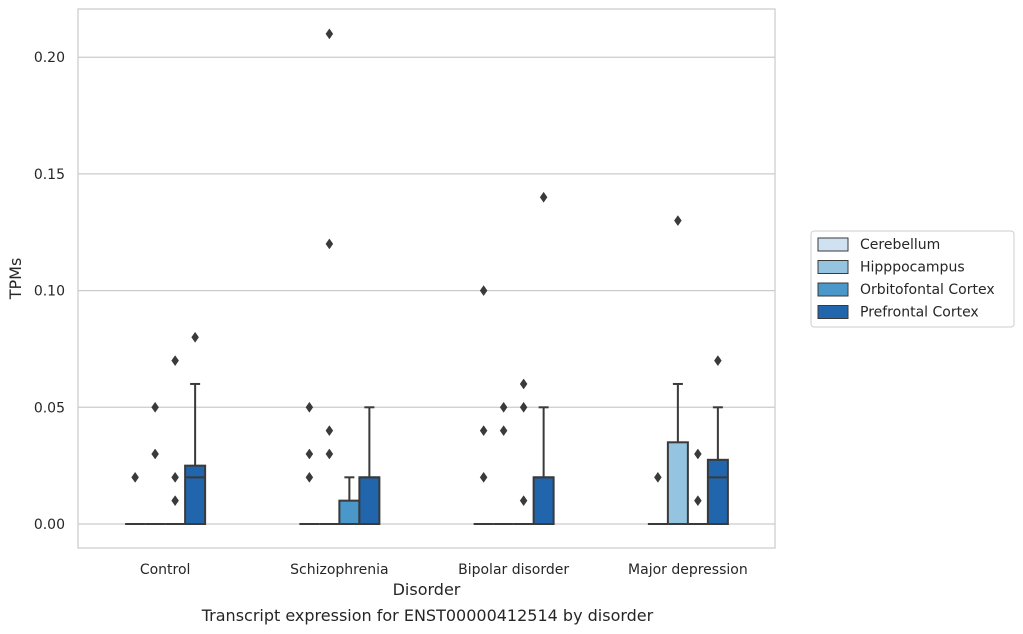 This screenshot has height=634, width=1023. Describe the element at coordinates (49, 525) in the screenshot. I see `y-tick-label: 0.00` at that location.